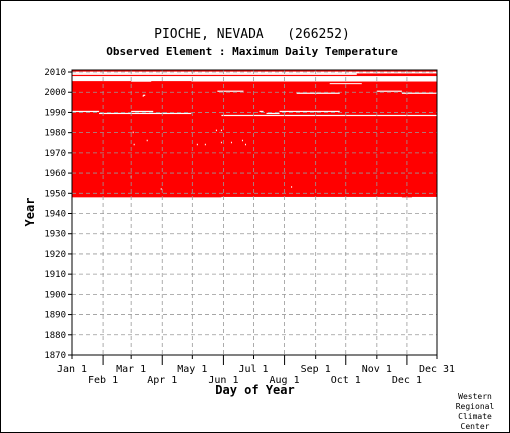 The width and height of the screenshot is (510, 433). What do you see at coordinates (55, 194) in the screenshot?
I see `y-tick-label-8: 1950` at bounding box center [55, 194].